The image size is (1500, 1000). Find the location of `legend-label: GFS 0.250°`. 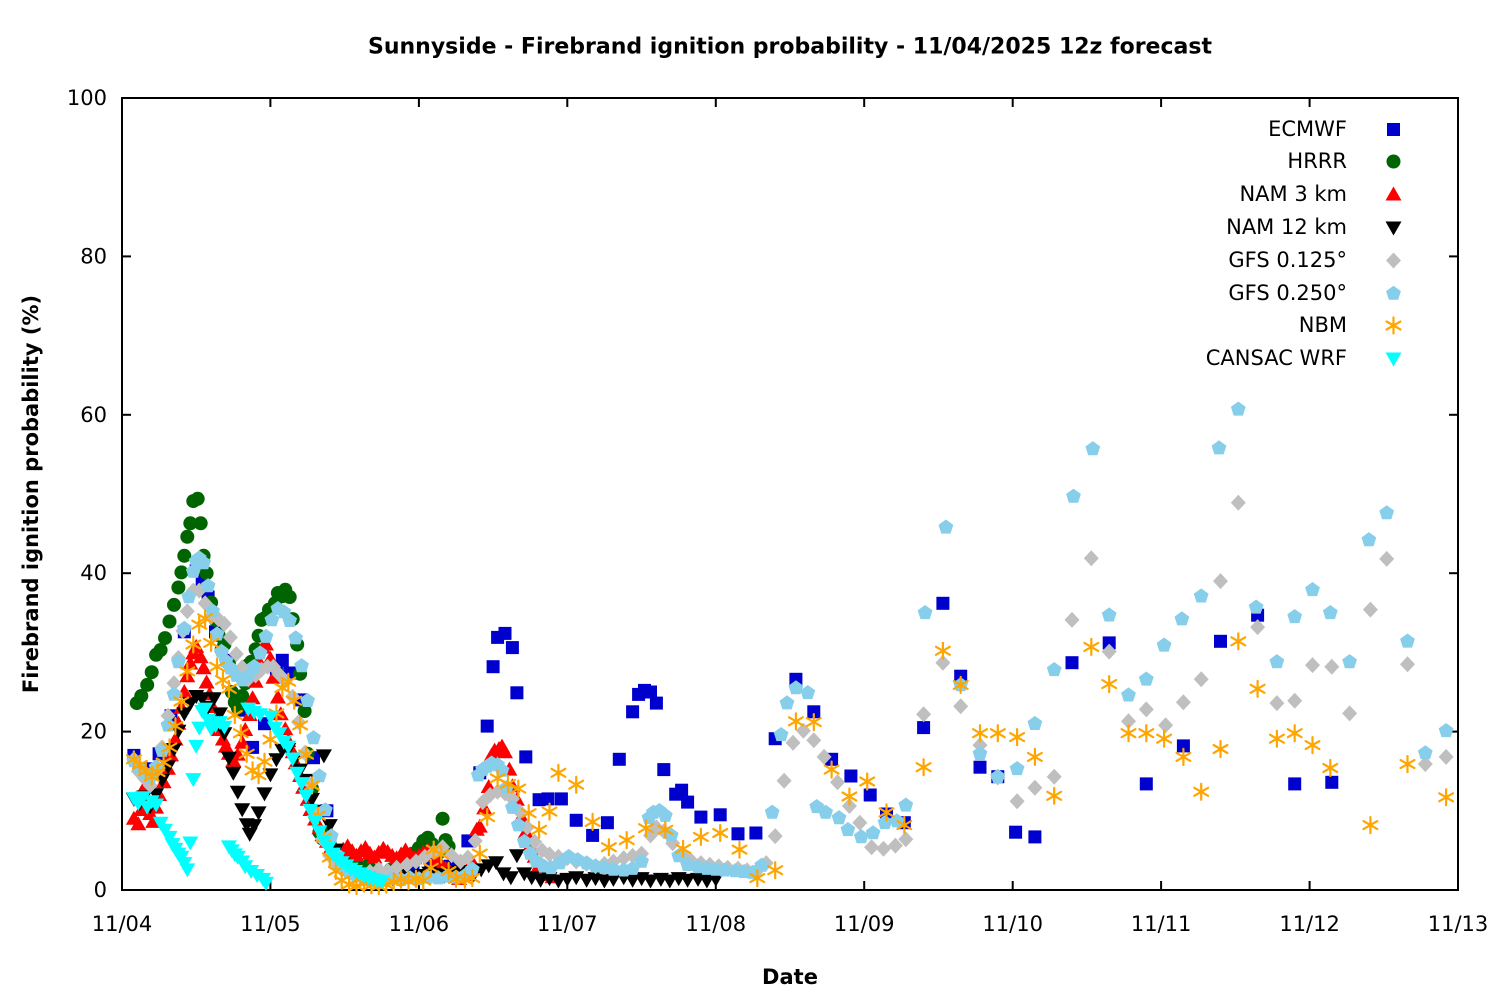

legend-label: GFS 0.250° is located at coordinates (1287, 292).